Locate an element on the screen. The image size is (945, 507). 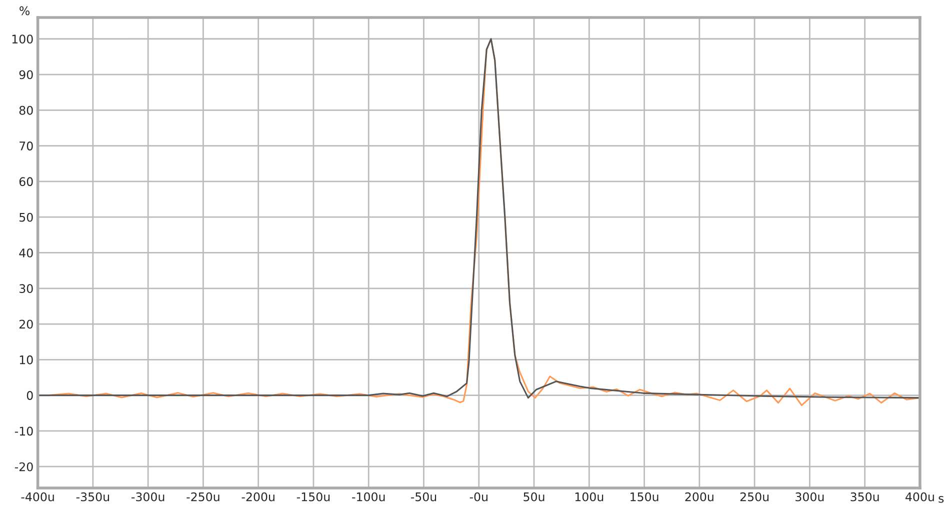
y-tick-label: 0 is located at coordinates (29, 395).